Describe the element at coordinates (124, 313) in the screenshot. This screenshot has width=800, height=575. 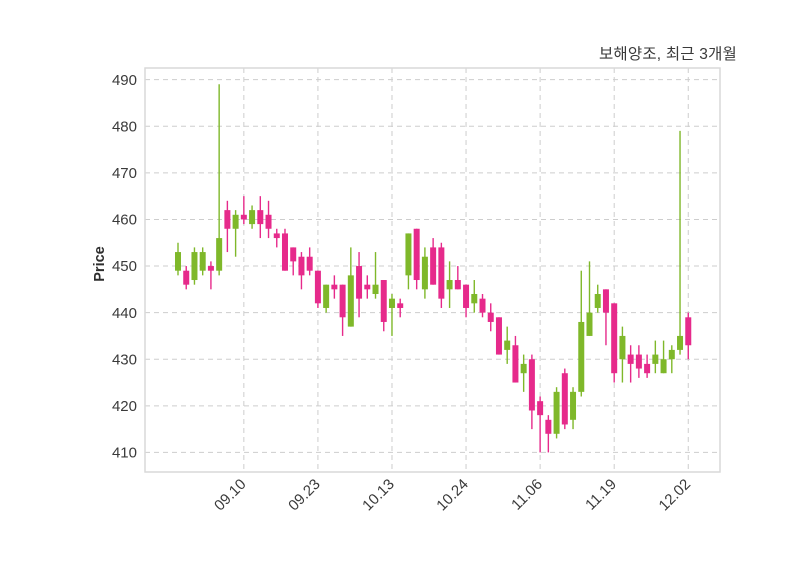
I see `y-tick-label: 440` at that location.